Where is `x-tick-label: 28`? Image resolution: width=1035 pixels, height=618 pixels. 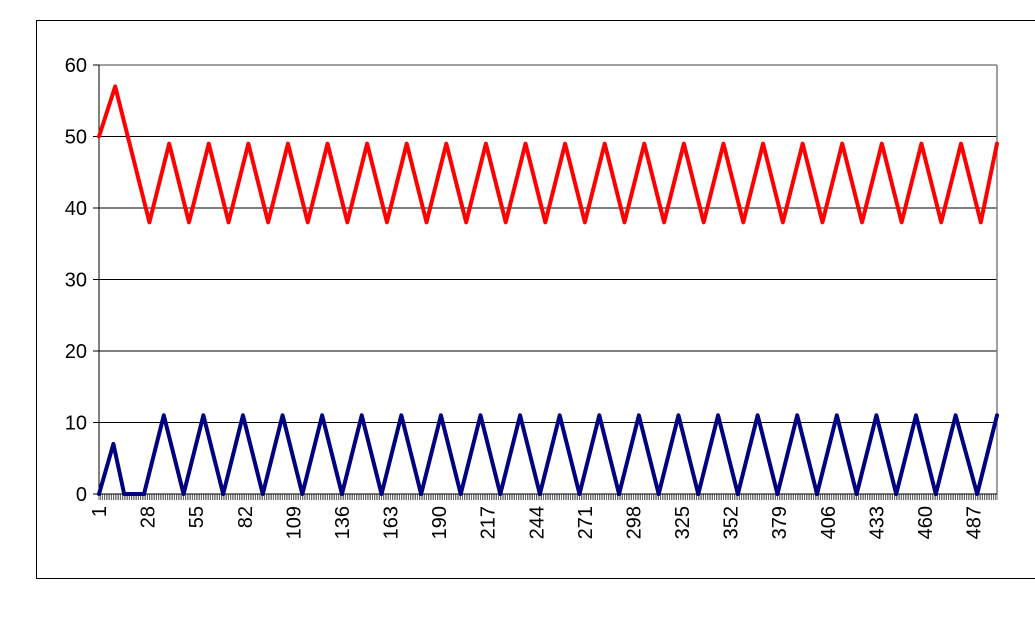 x-tick-label: 28 is located at coordinates (149, 517).